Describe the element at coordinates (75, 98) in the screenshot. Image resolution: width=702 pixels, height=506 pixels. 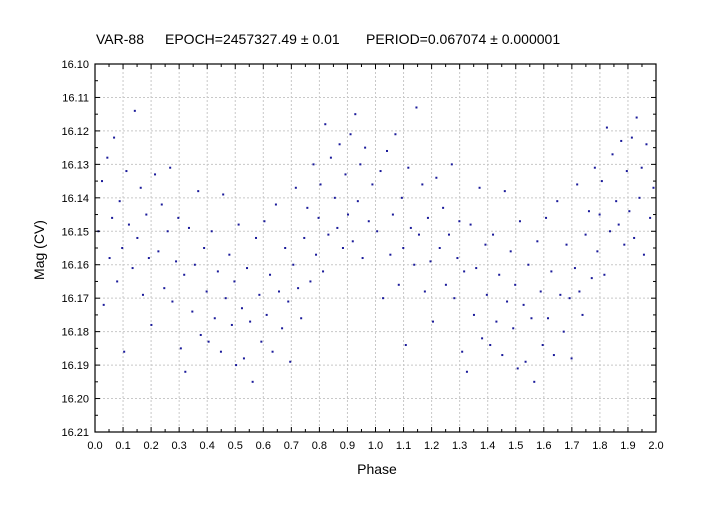
I see `y-tick-label: 16.11` at that location.